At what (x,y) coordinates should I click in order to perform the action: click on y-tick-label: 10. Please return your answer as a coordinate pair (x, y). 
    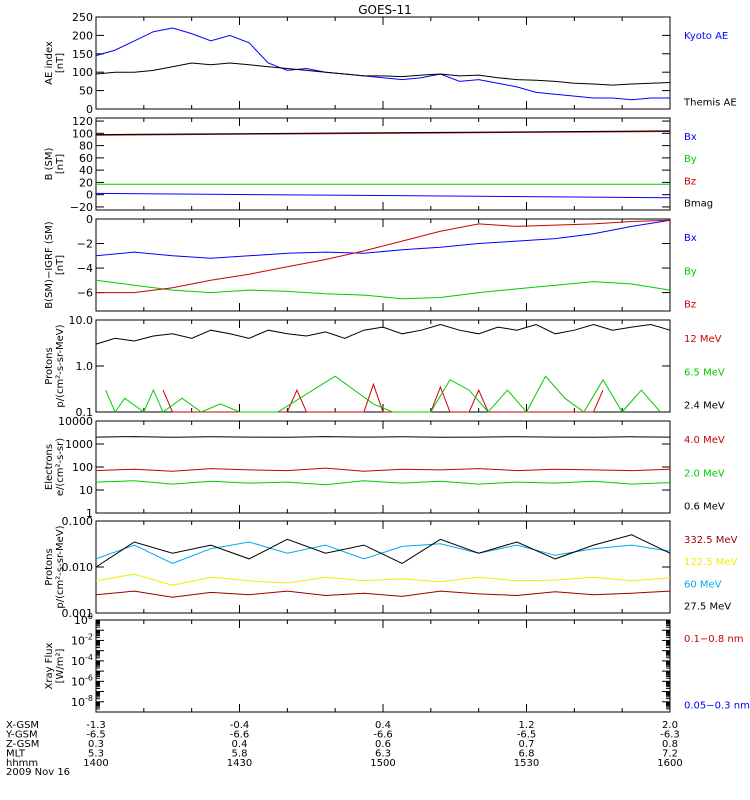
    Looking at the image, I should click on (86, 490).